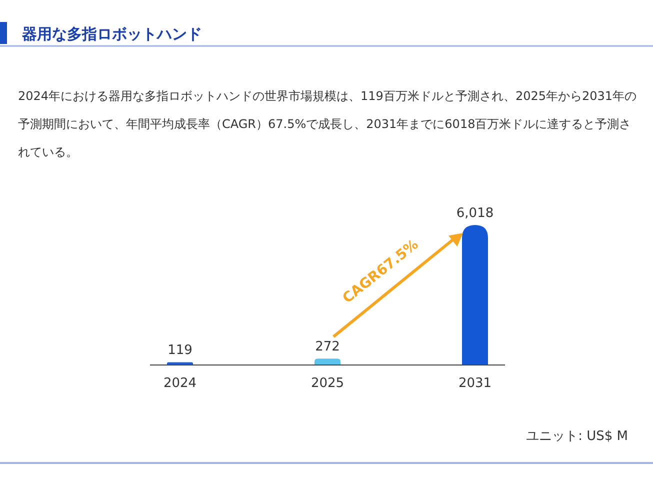 The image size is (653, 480). I want to click on data-label: 6,018, so click(475, 213).